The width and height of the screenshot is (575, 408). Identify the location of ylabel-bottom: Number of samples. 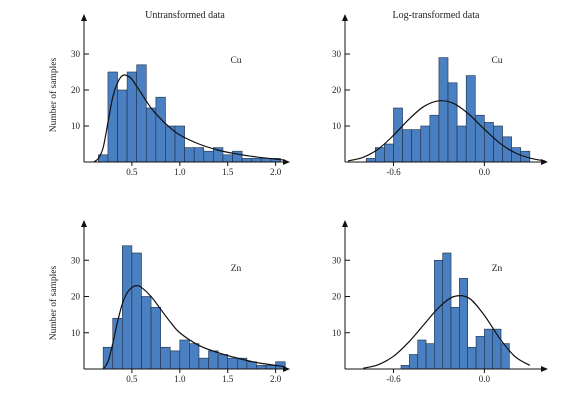
(53, 303).